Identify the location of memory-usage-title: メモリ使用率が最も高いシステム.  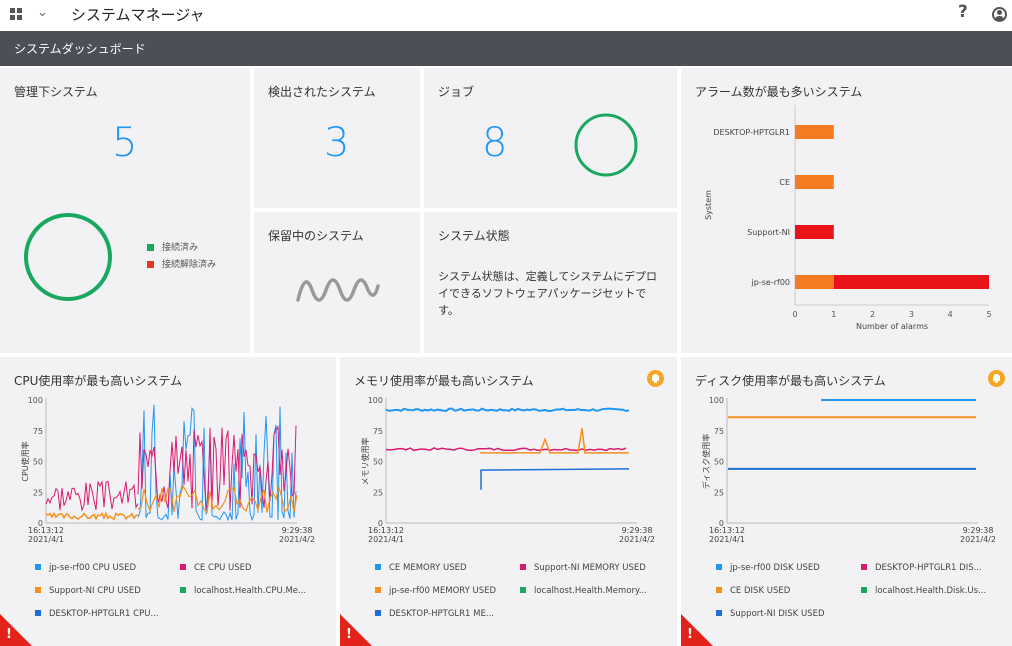
(444, 381).